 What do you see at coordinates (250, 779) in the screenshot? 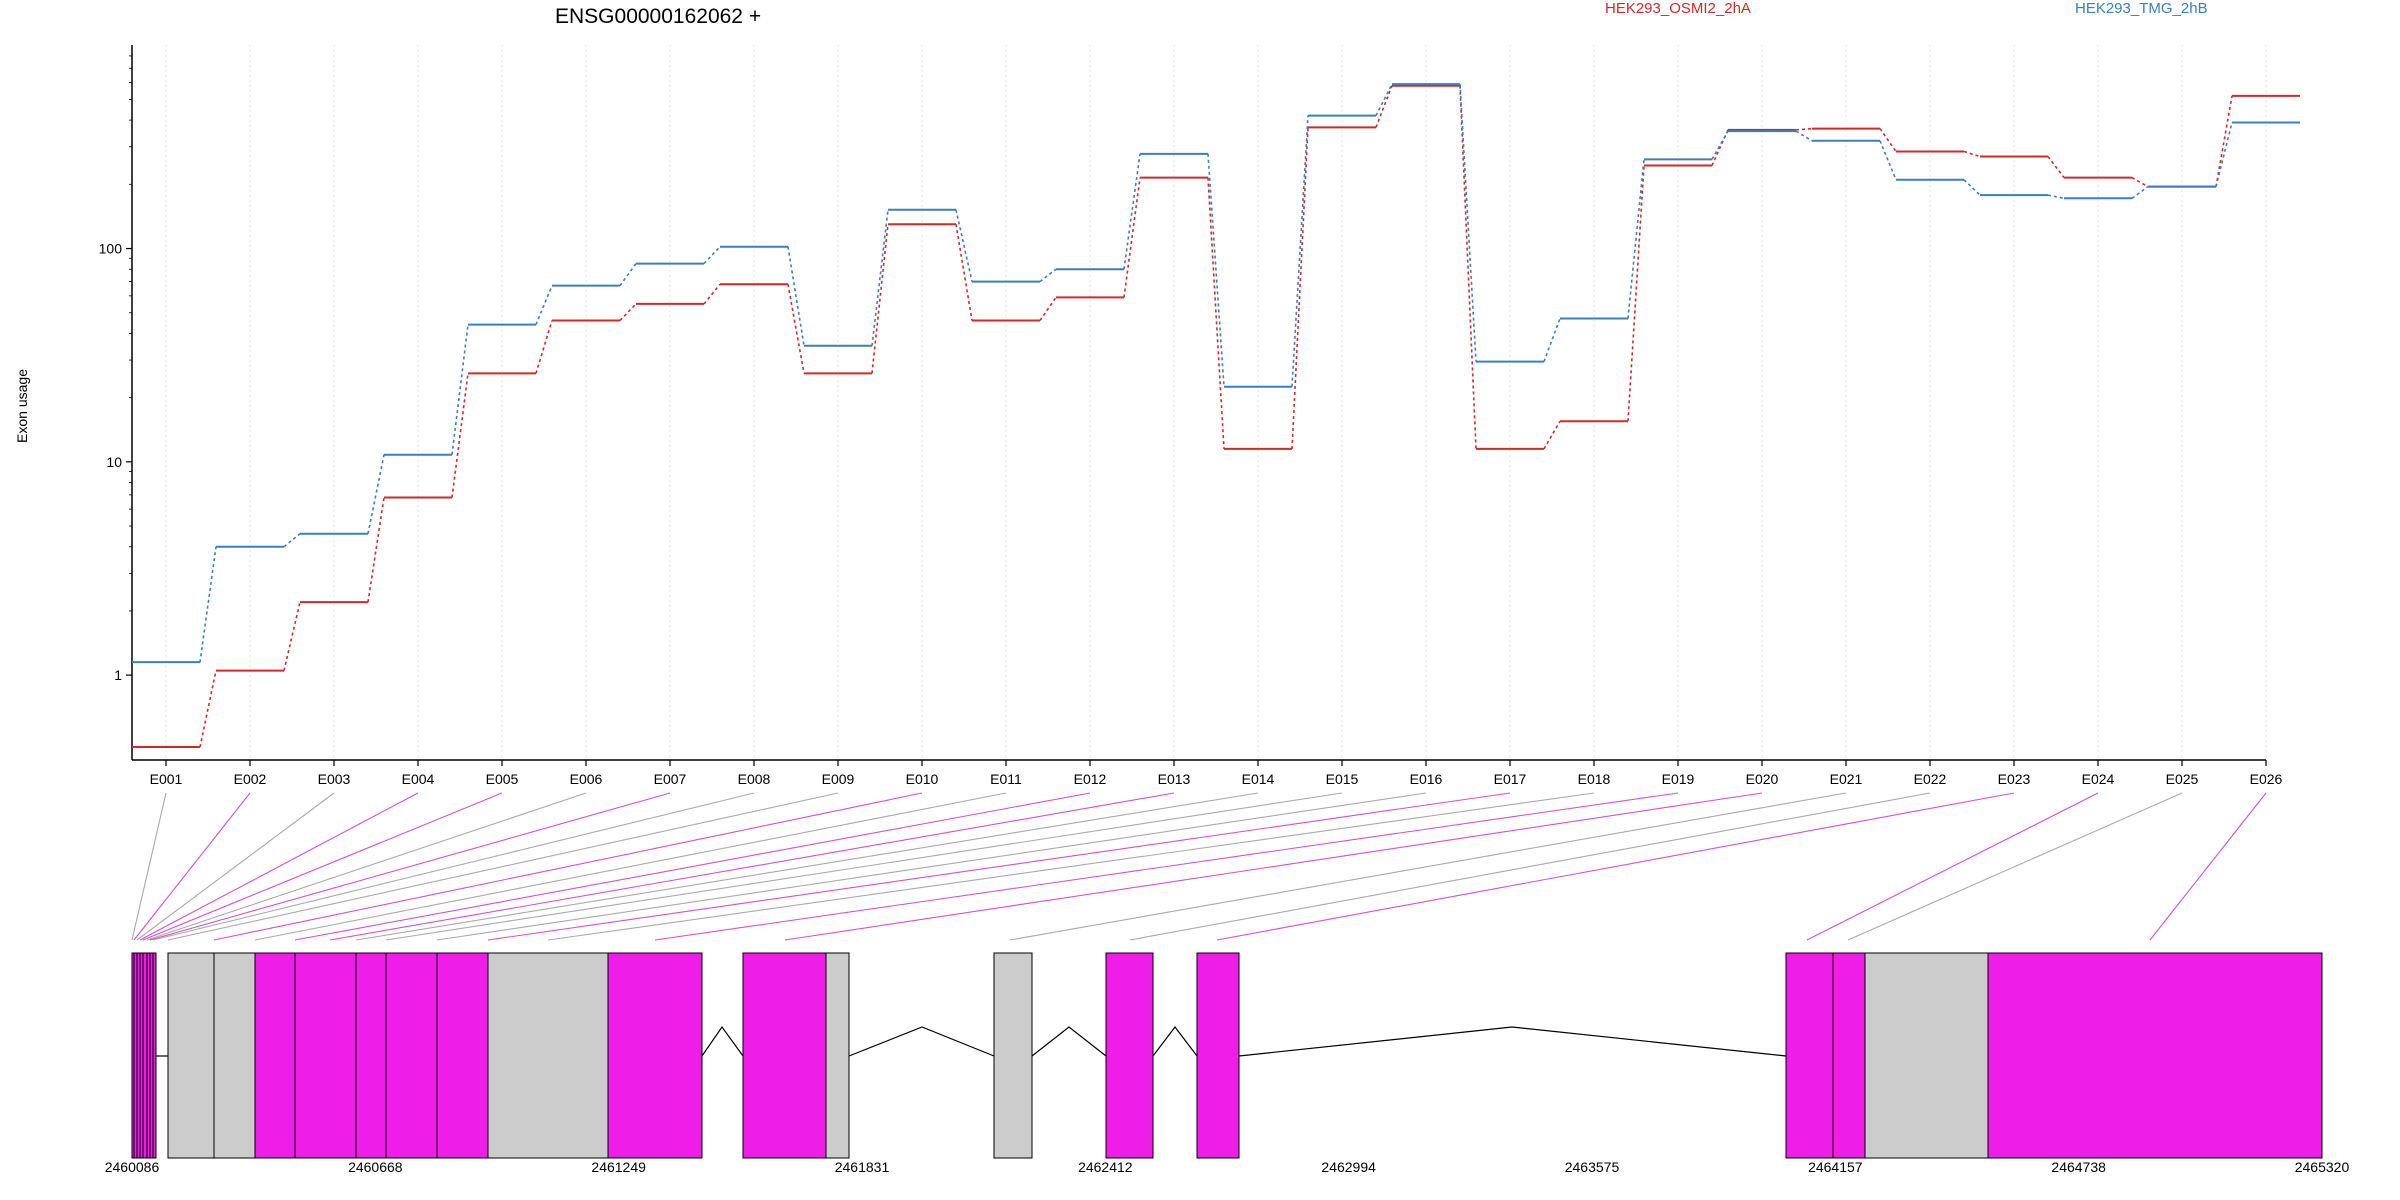
I see `x-tick-label-E002: E002` at bounding box center [250, 779].